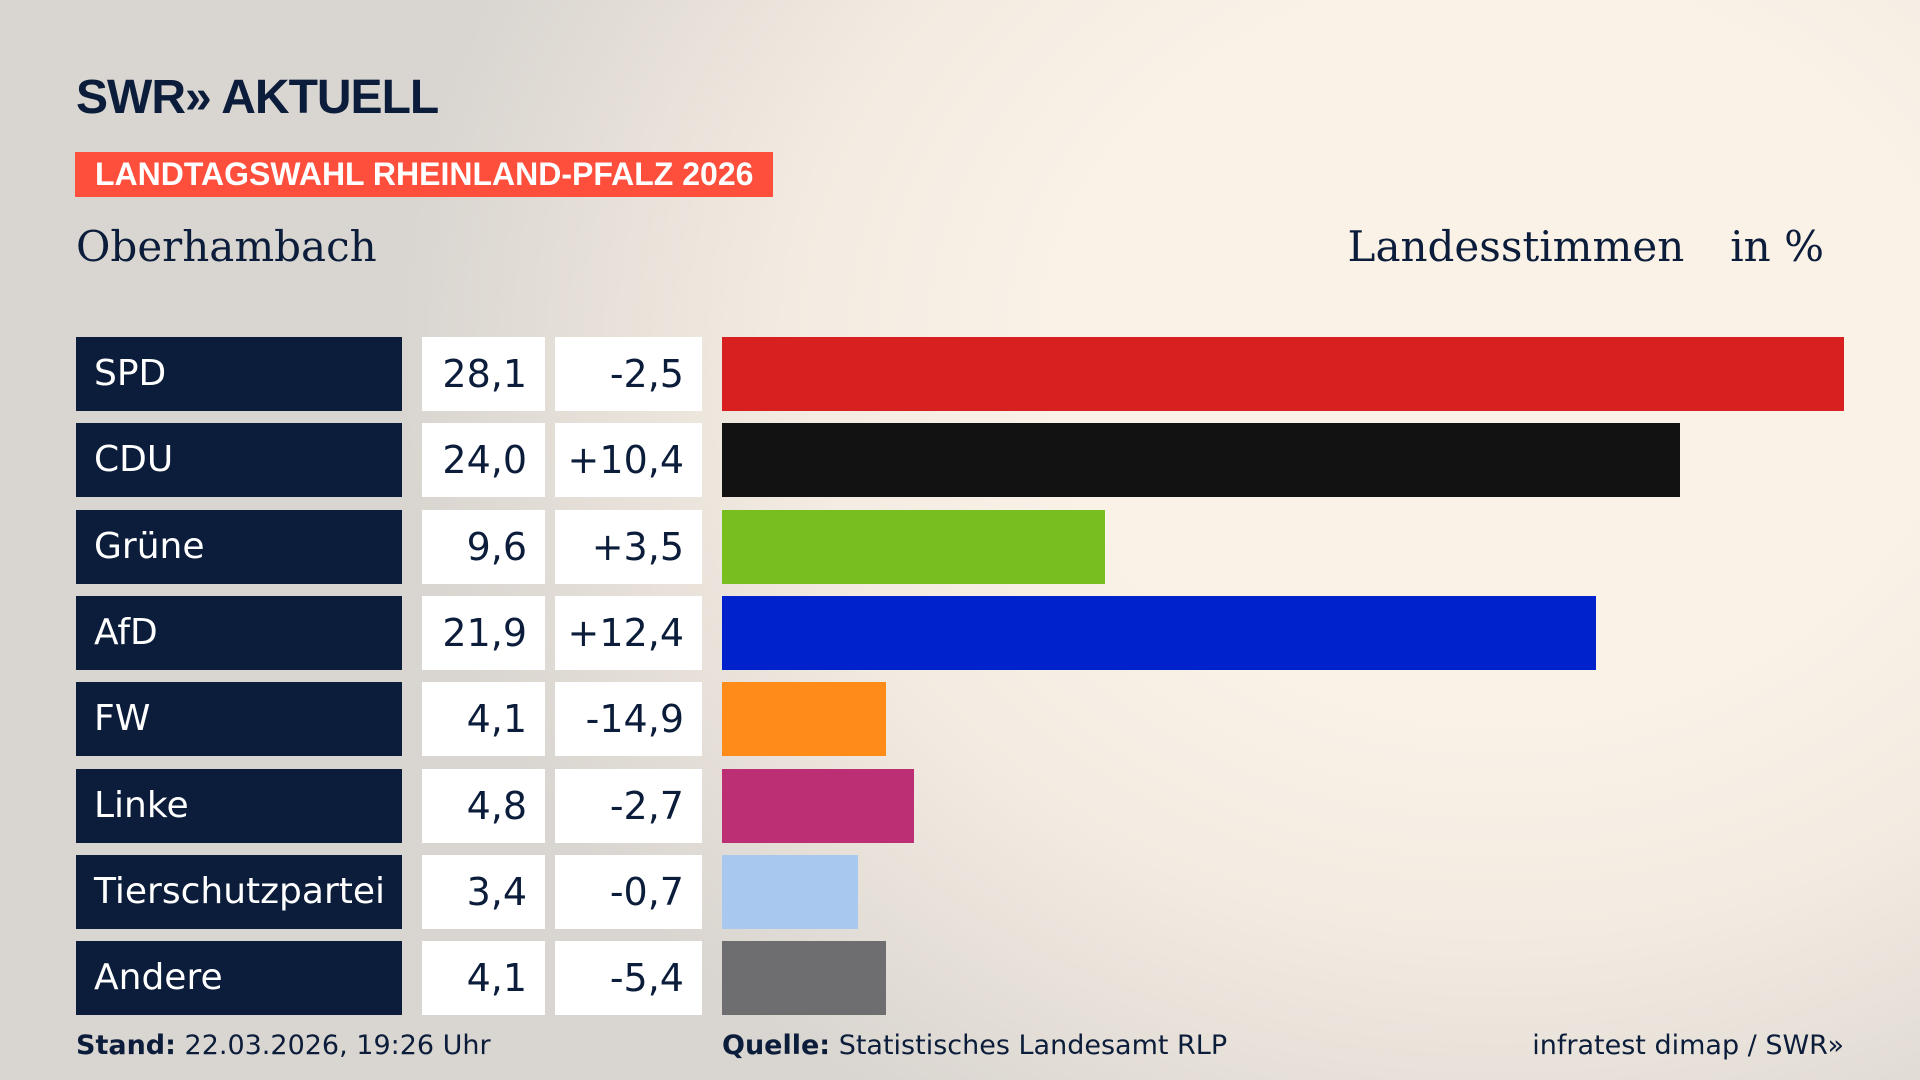 The width and height of the screenshot is (1920, 1080). Describe the element at coordinates (483, 632) in the screenshot. I see `value-label: 21,9` at that location.